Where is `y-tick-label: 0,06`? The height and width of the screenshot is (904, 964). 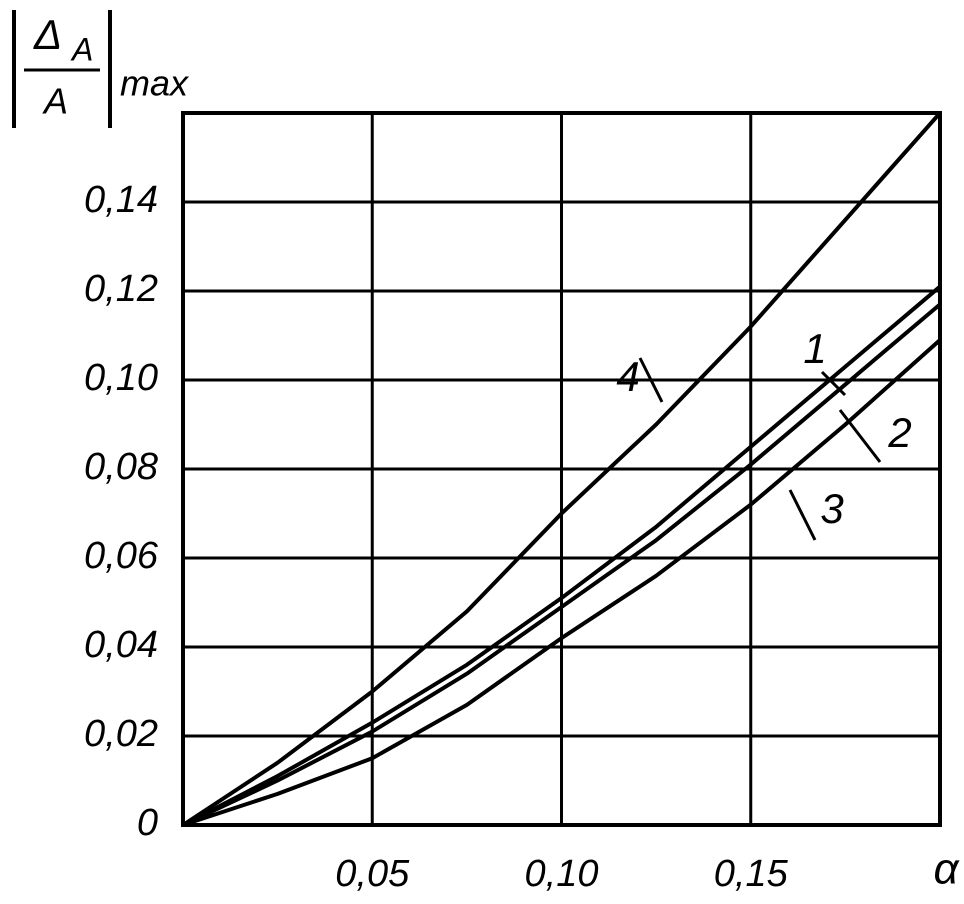
y-tick-label: 0,06 is located at coordinates (121, 556).